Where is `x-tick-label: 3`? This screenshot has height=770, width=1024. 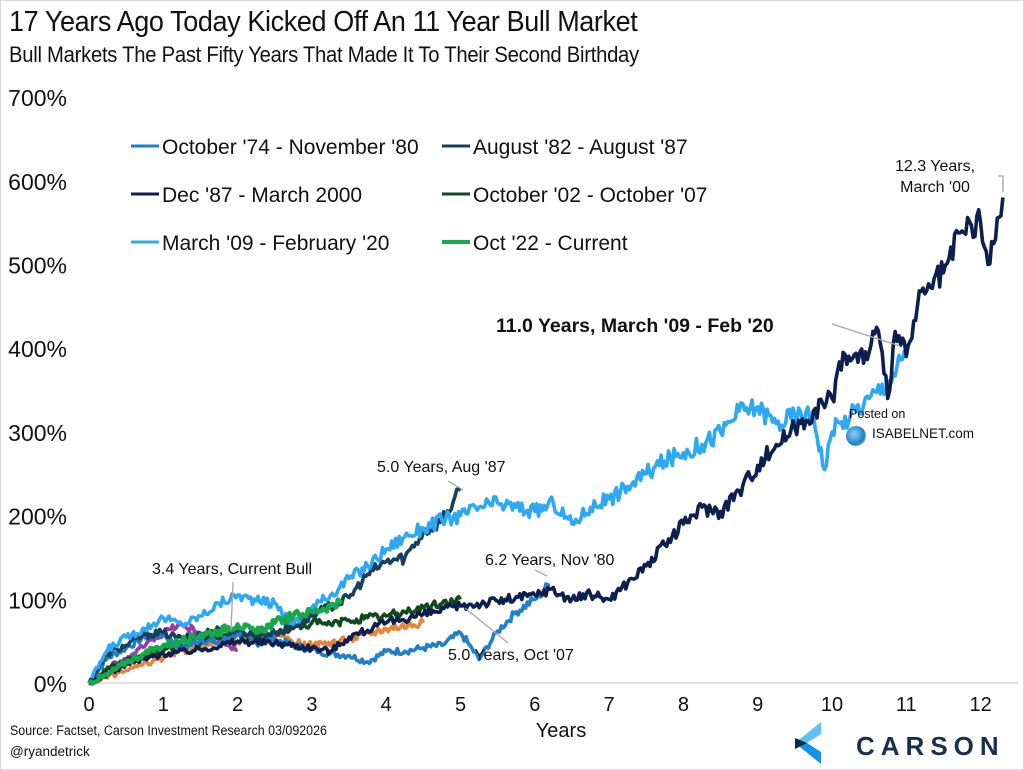 x-tick-label: 3 is located at coordinates (311, 705).